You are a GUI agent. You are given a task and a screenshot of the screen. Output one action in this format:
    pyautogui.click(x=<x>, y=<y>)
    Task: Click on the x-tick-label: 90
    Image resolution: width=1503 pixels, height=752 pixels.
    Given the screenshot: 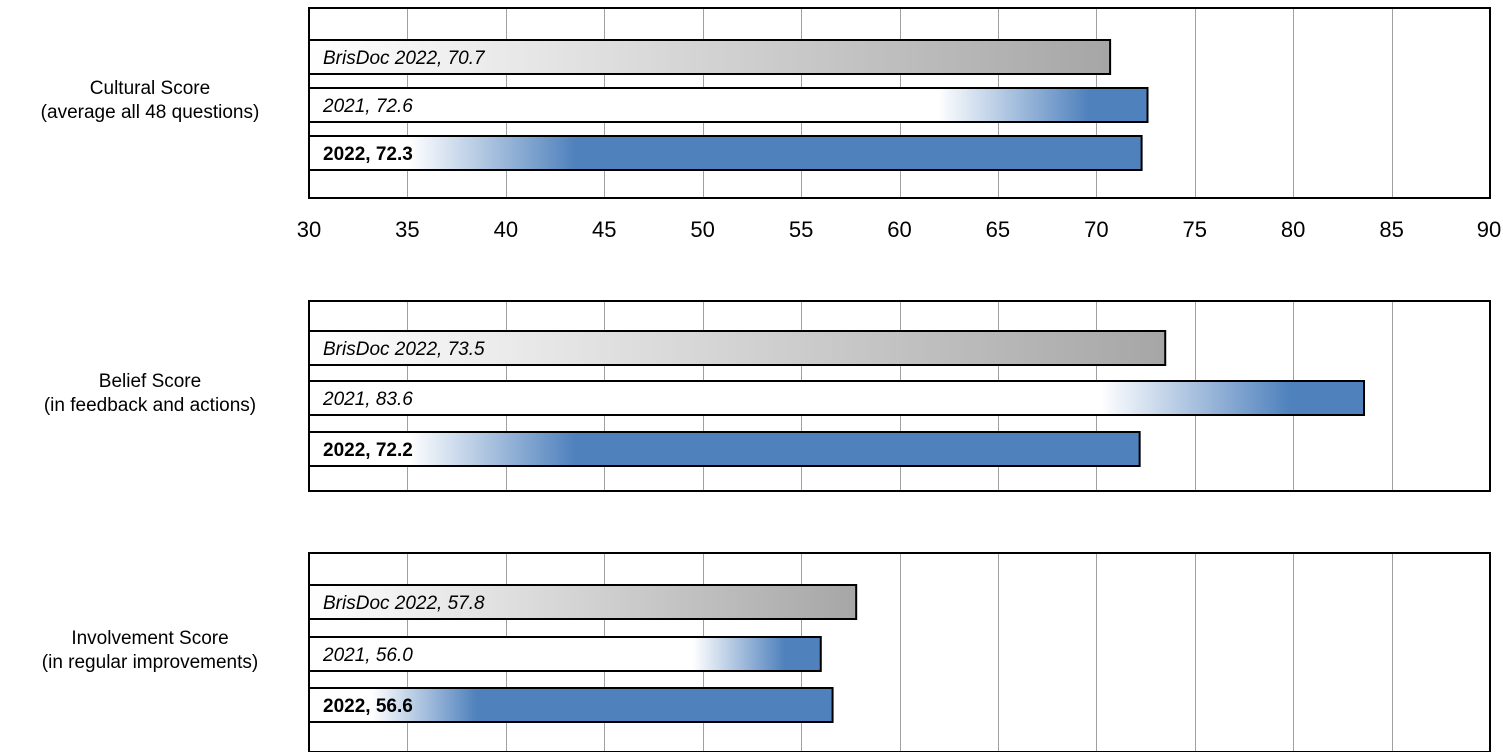 What is the action you would take?
    pyautogui.click(x=1489, y=229)
    